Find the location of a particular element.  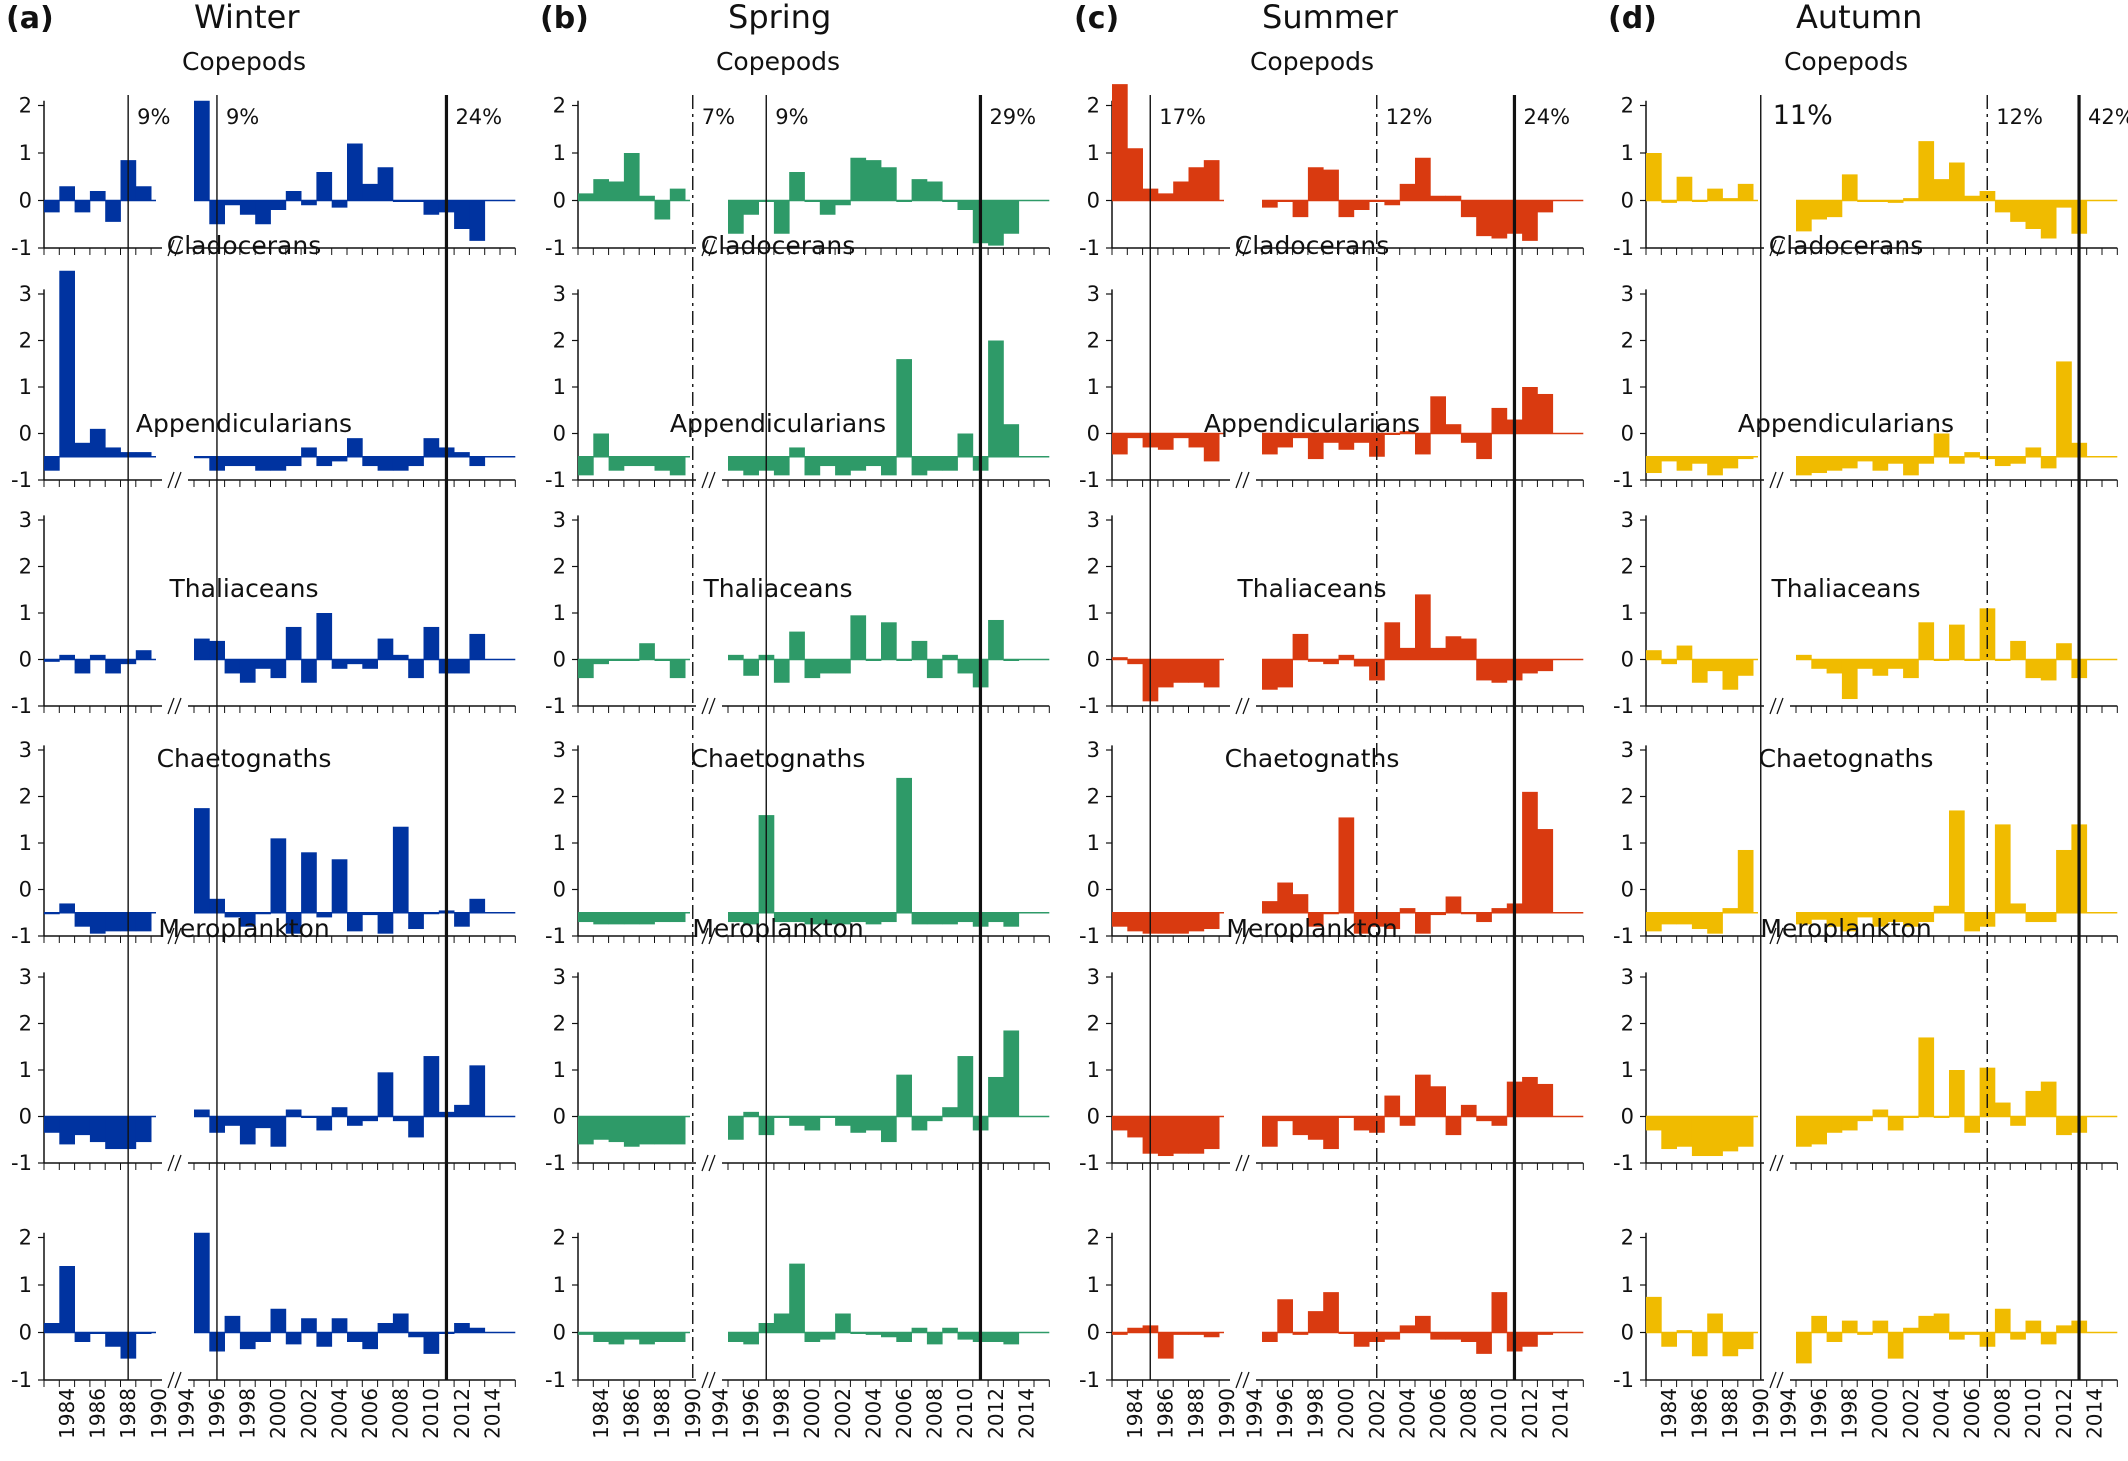

year-label: 2014 is located at coordinates (2094, 1413).